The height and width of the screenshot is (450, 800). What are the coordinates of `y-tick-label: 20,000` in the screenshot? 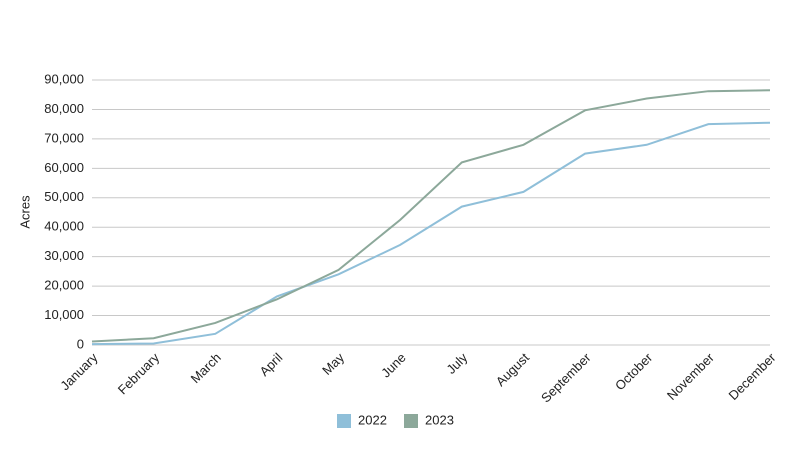 It's located at (64, 285).